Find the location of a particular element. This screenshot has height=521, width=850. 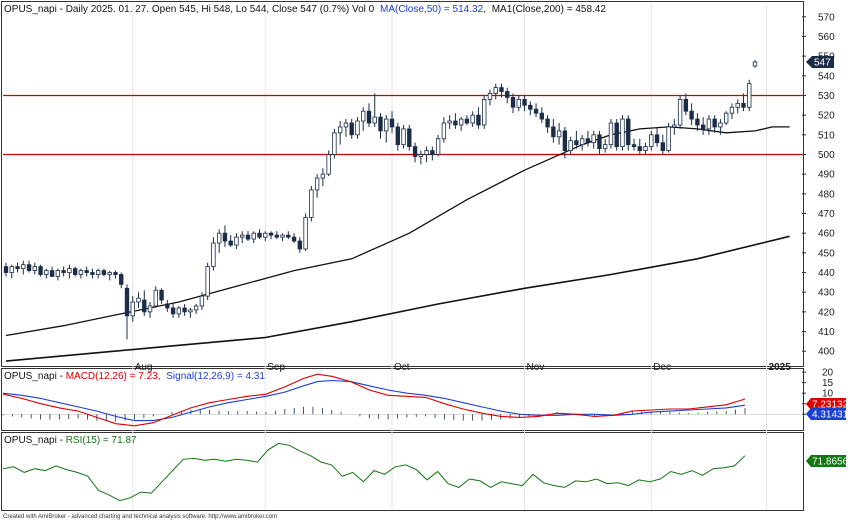

price-tick-label: 500 is located at coordinates (826, 155).